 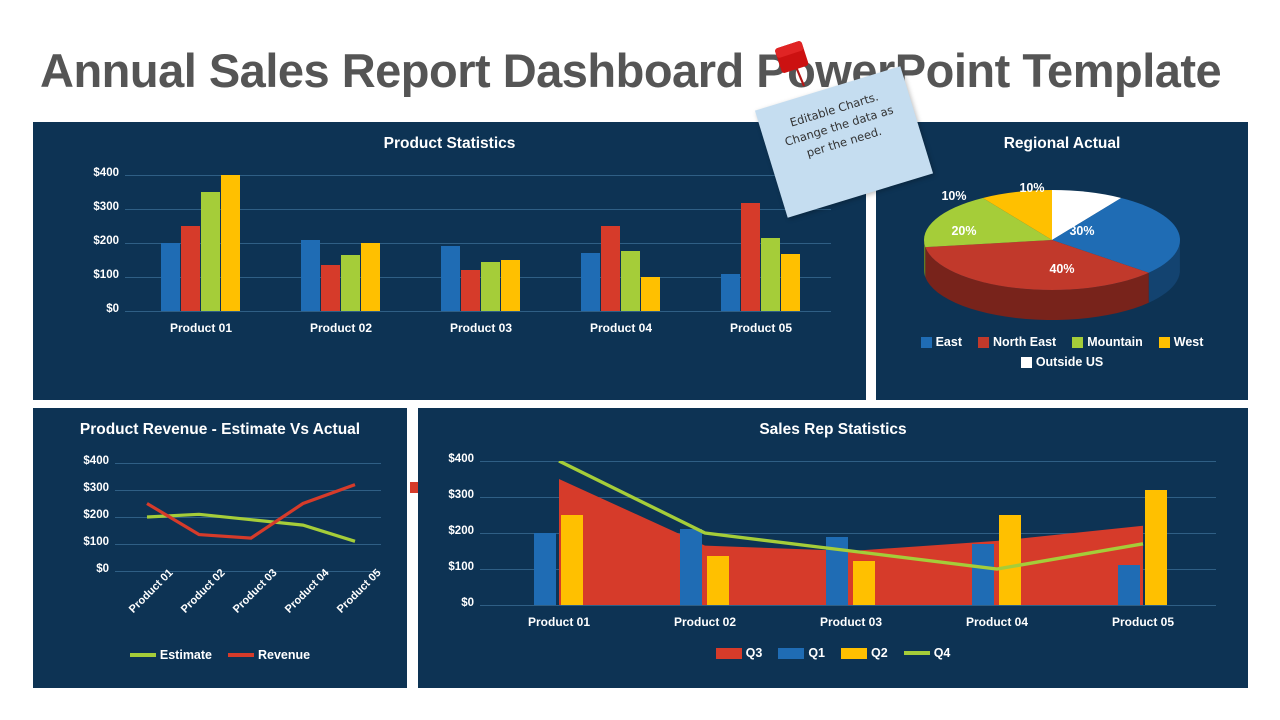 I want to click on pie-slice-north-east, so click(x=1037, y=265).